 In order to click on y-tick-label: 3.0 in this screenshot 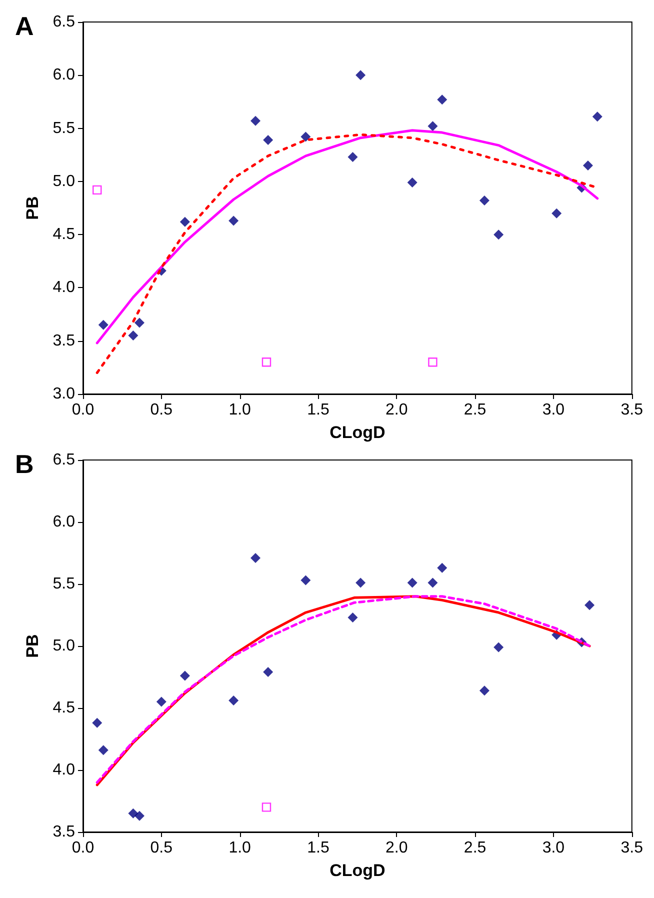, I will do `click(64, 394)`.